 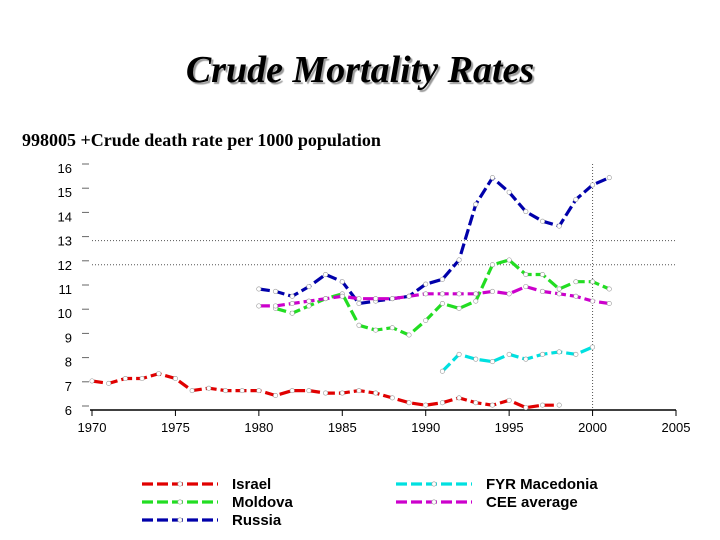 I want to click on y-tick-label-10: 10, so click(x=65, y=313).